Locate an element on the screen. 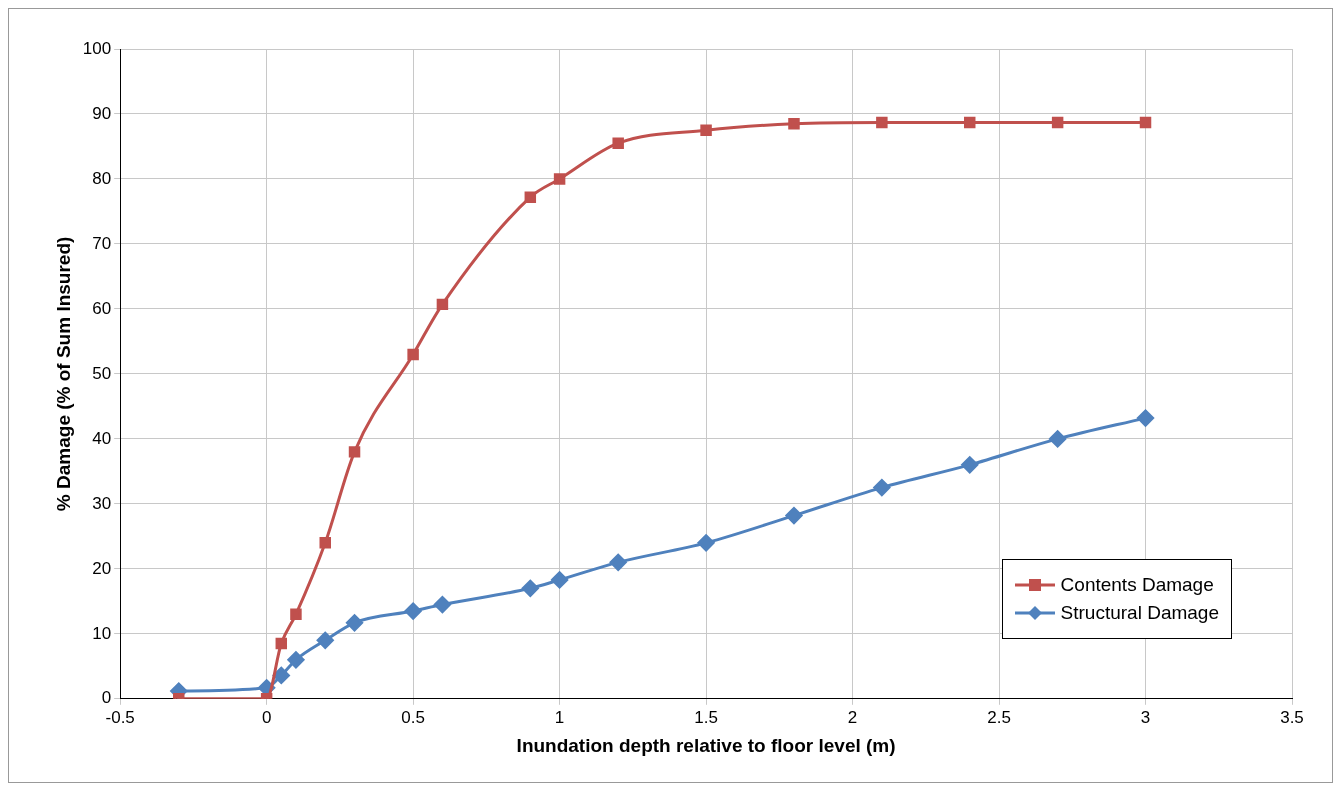  y-tick-label: 60 is located at coordinates (102, 308).